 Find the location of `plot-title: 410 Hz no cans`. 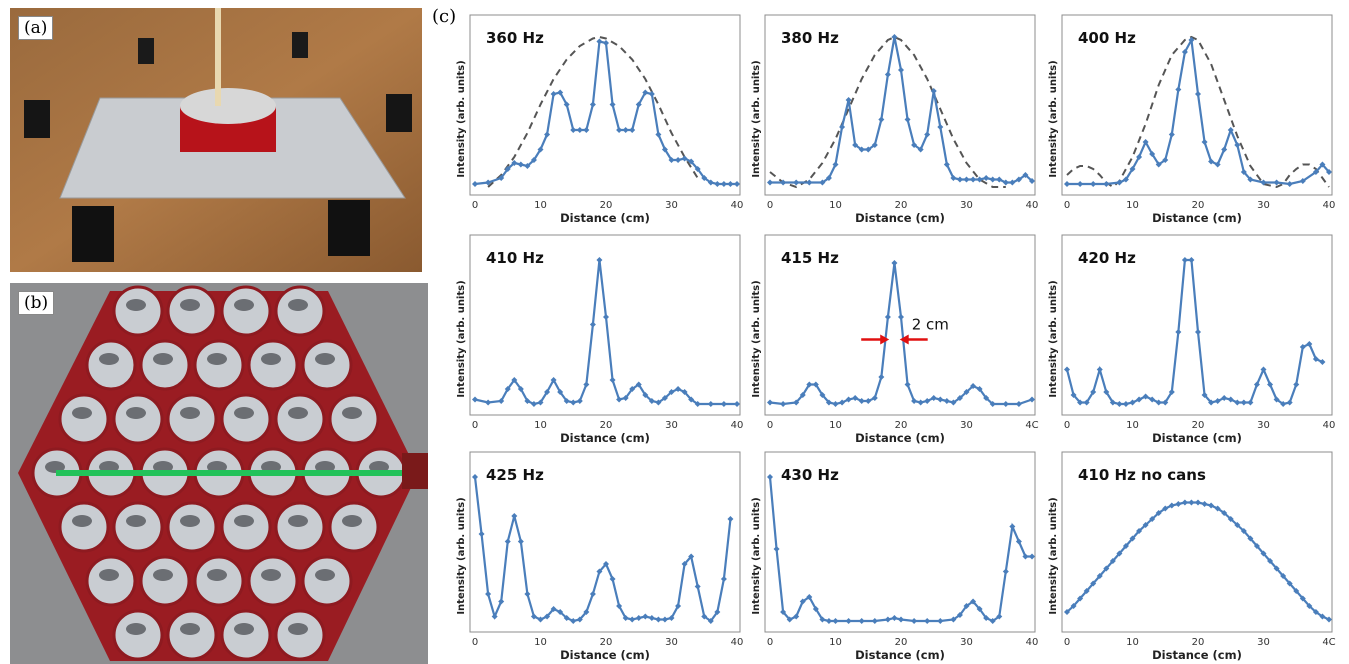

plot-title: 410 Hz no cans is located at coordinates (1142, 475).